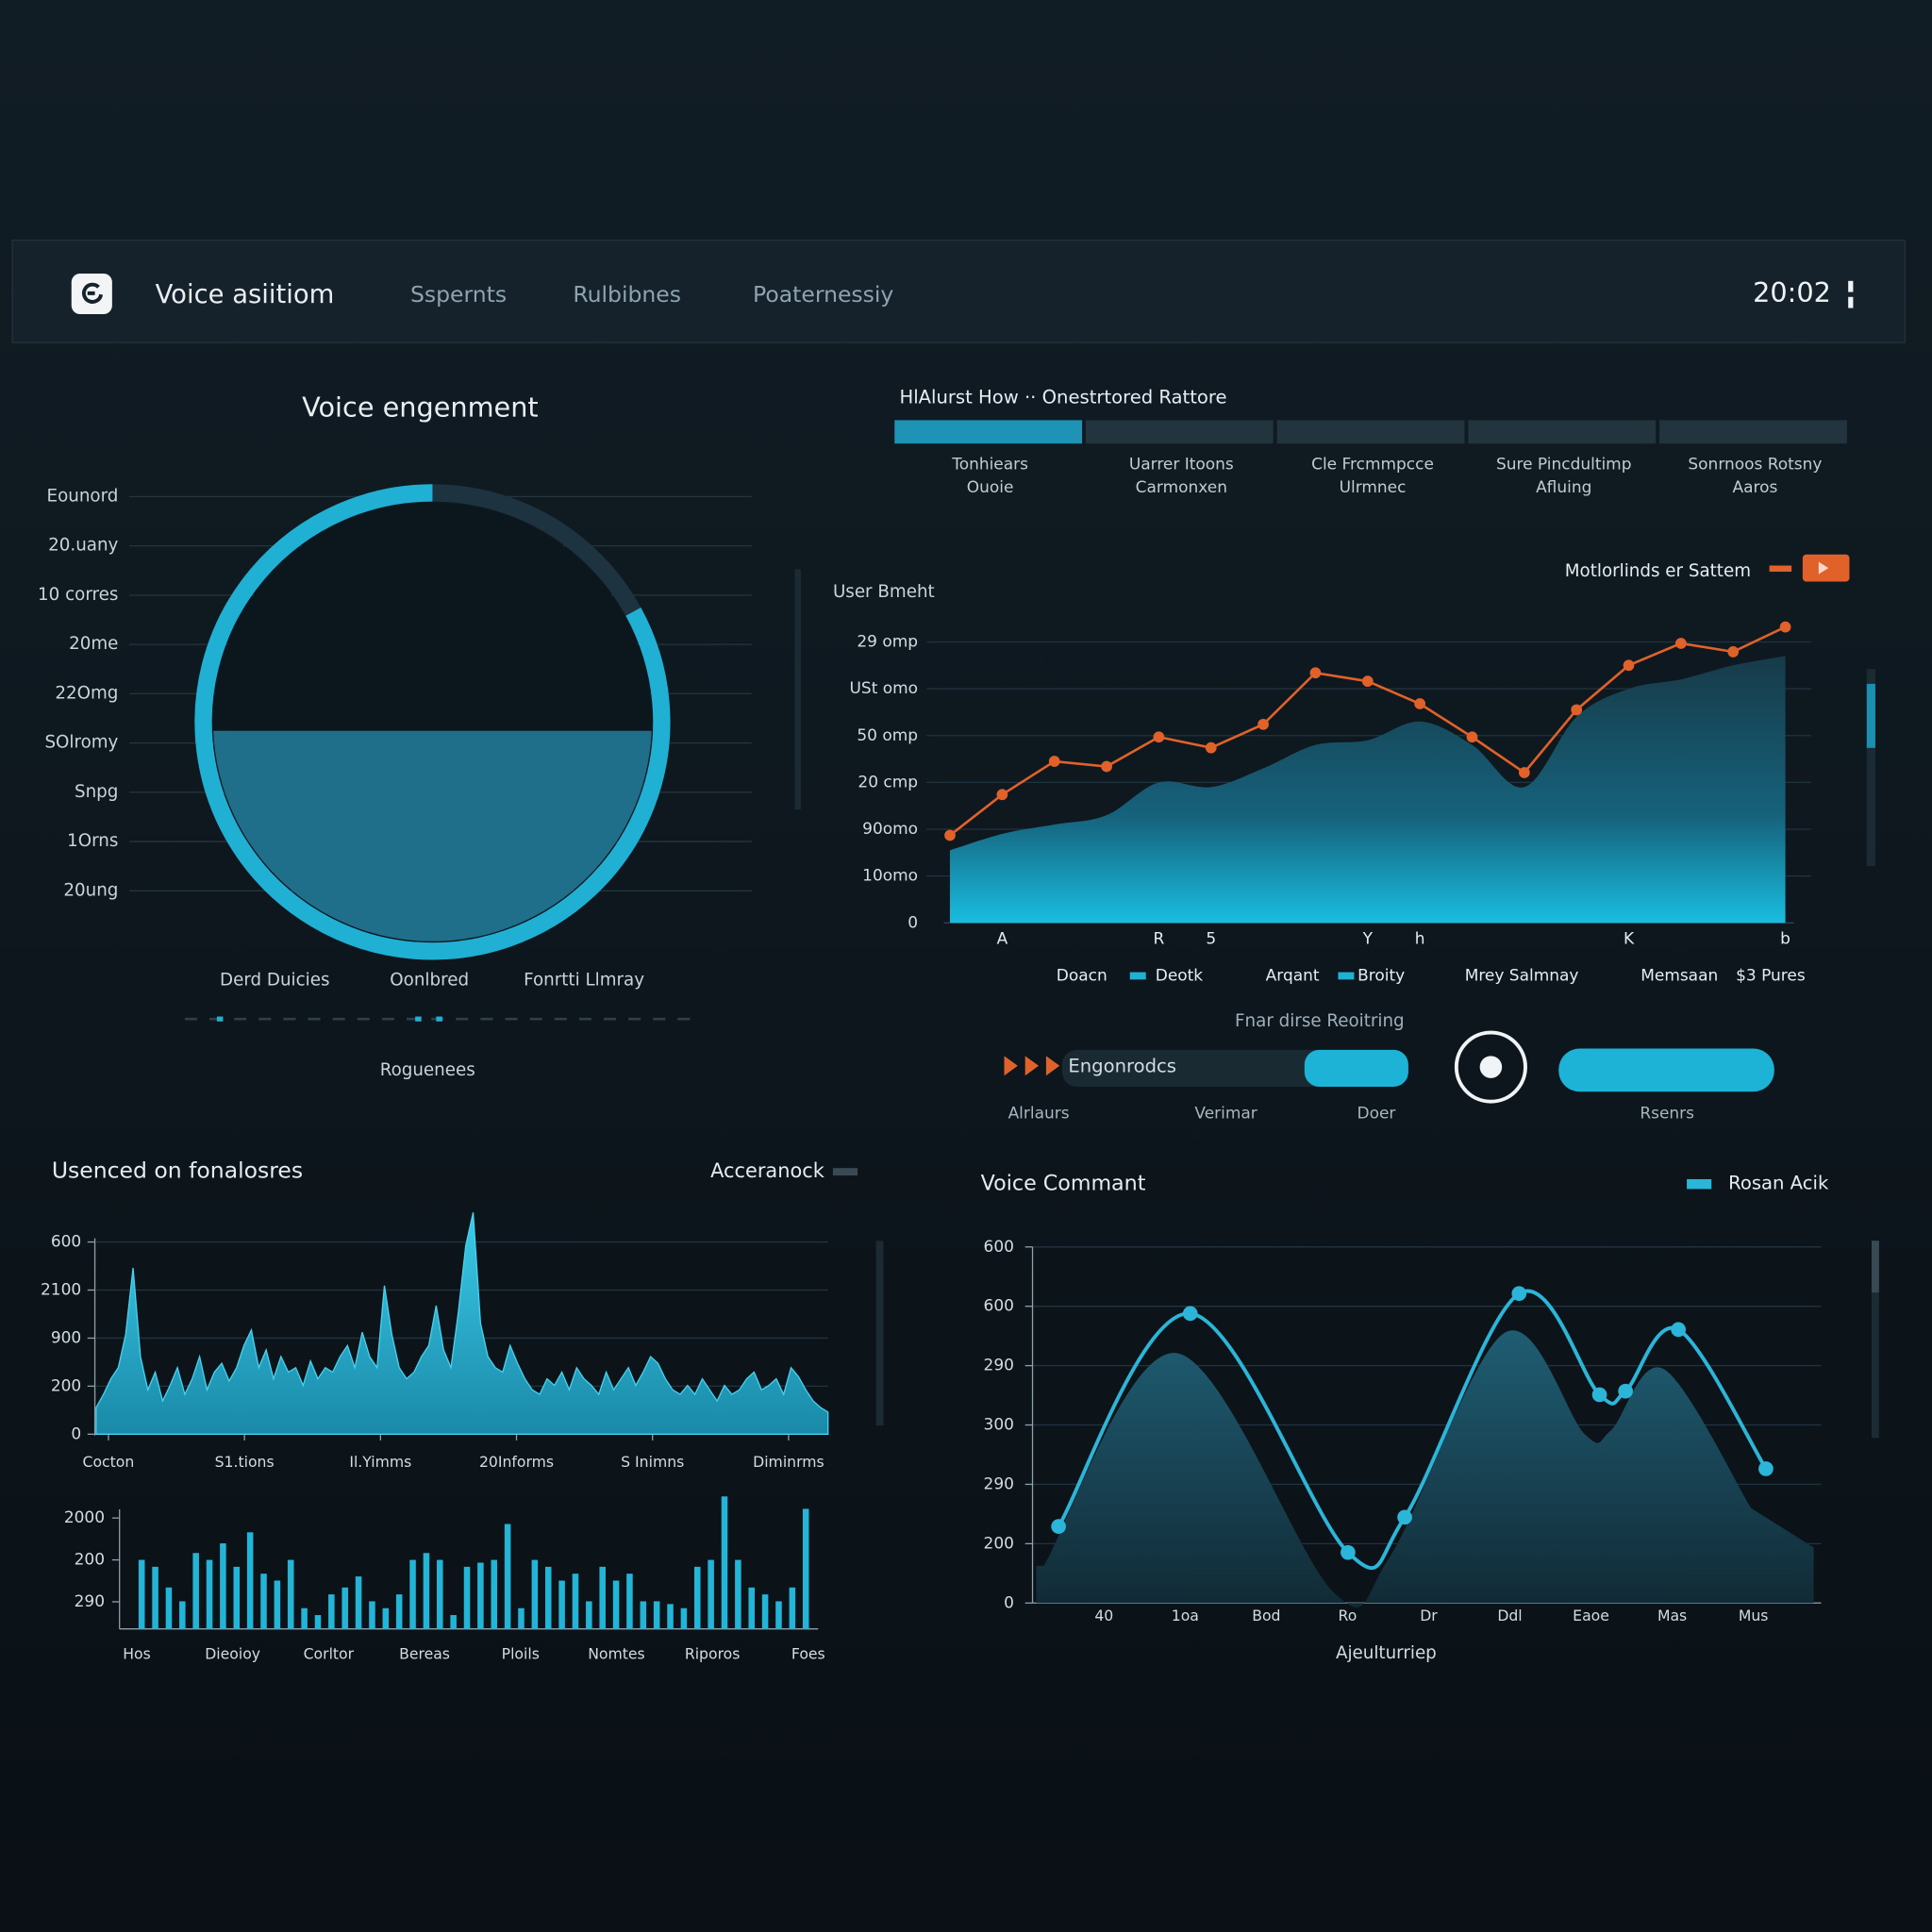 This screenshot has width=1932, height=1932. I want to click on tab-label: Carmonxen, so click(1182, 488).